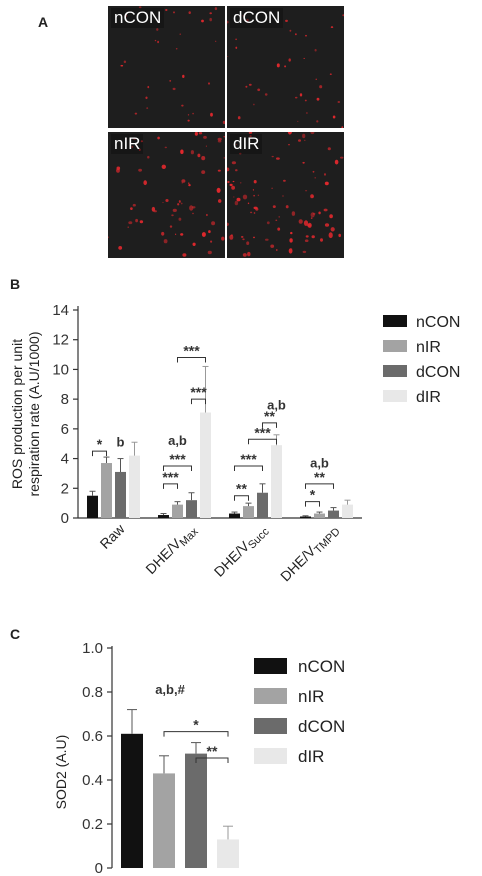 Image resolution: width=482 pixels, height=876 pixels. What do you see at coordinates (172, 65) in the screenshot?
I see `micro-dots-ncon` at bounding box center [172, 65].